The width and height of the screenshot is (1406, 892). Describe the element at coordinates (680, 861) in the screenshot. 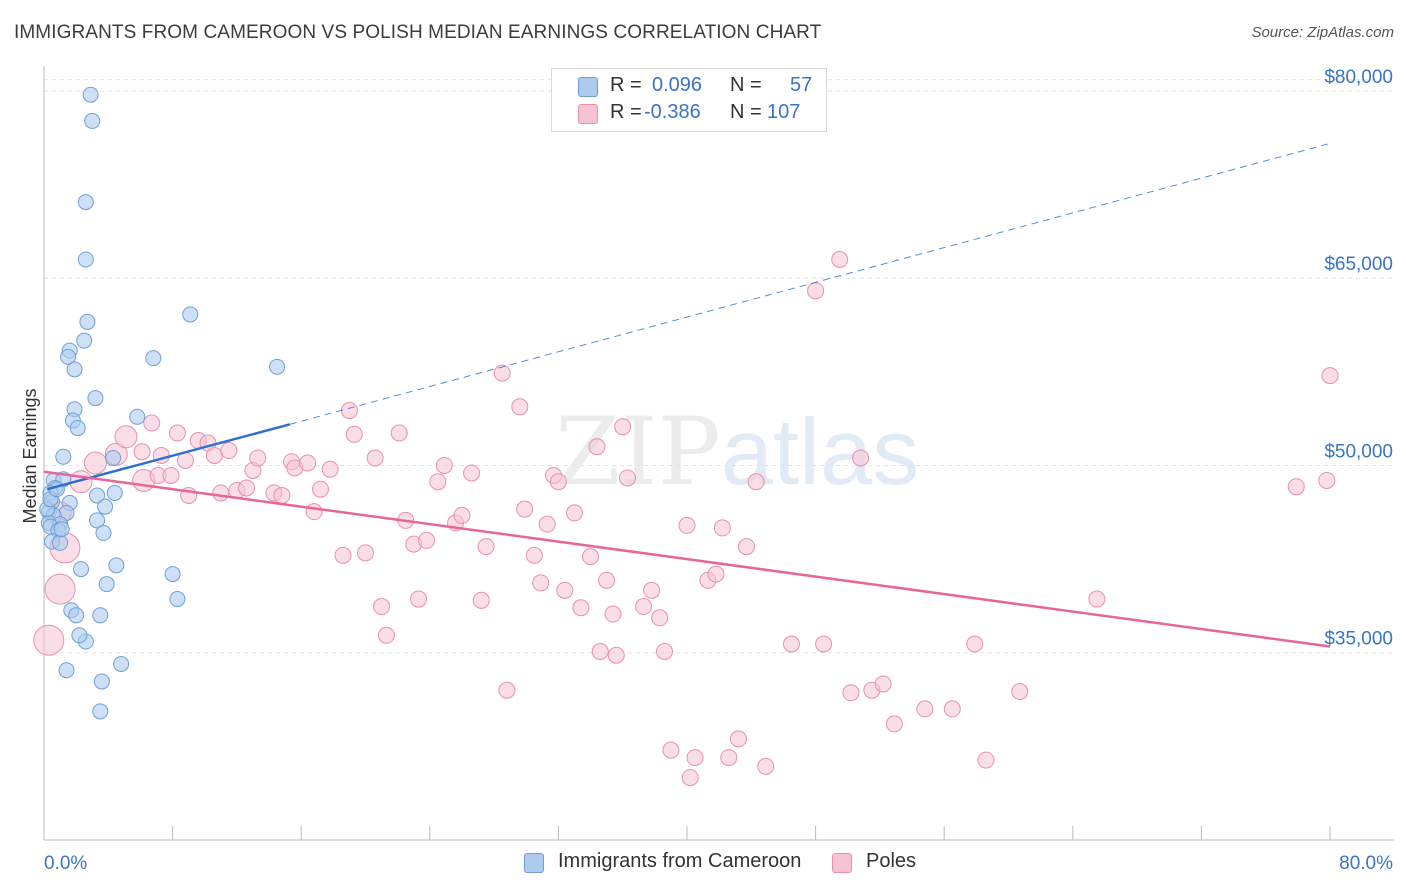

I see `bottom-legend-label: Immigrants from Cameroon` at that location.